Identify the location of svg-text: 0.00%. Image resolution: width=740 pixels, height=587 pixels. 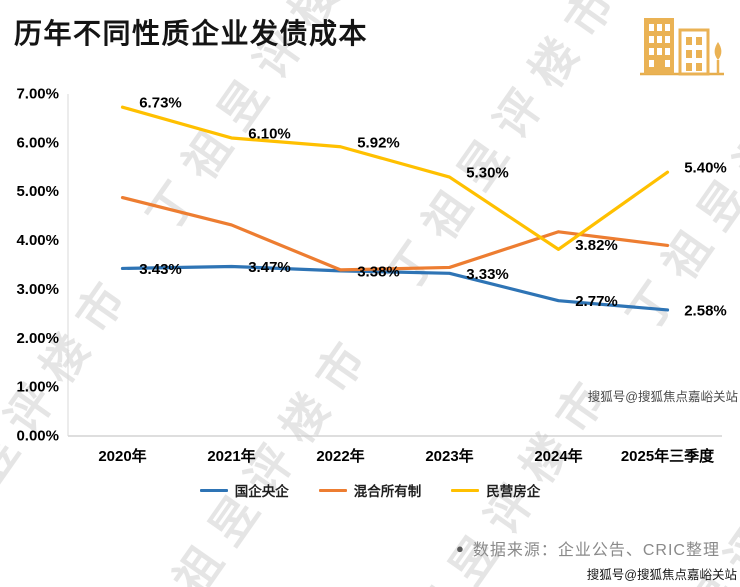
(37, 436).